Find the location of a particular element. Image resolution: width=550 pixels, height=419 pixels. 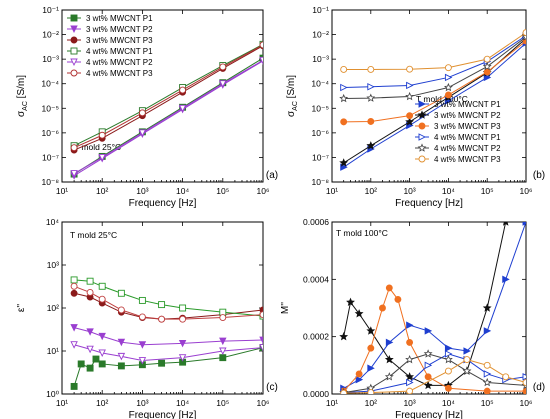

y-tick-label: 10⁴ is located at coordinates (52, 222).